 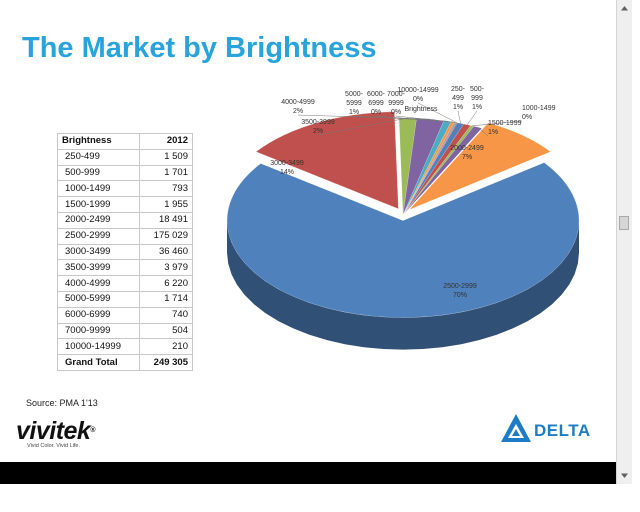 I want to click on vivitek-name: vivitek, so click(x=53, y=431).